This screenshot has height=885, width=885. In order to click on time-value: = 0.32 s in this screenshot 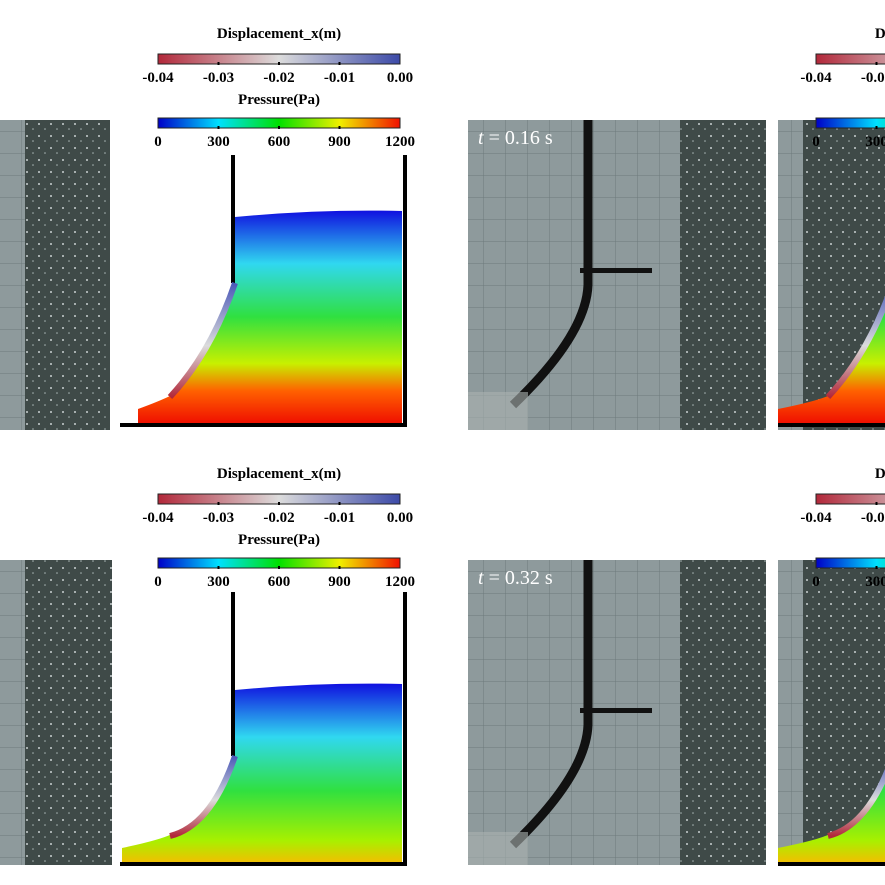, I will do `click(518, 578)`.